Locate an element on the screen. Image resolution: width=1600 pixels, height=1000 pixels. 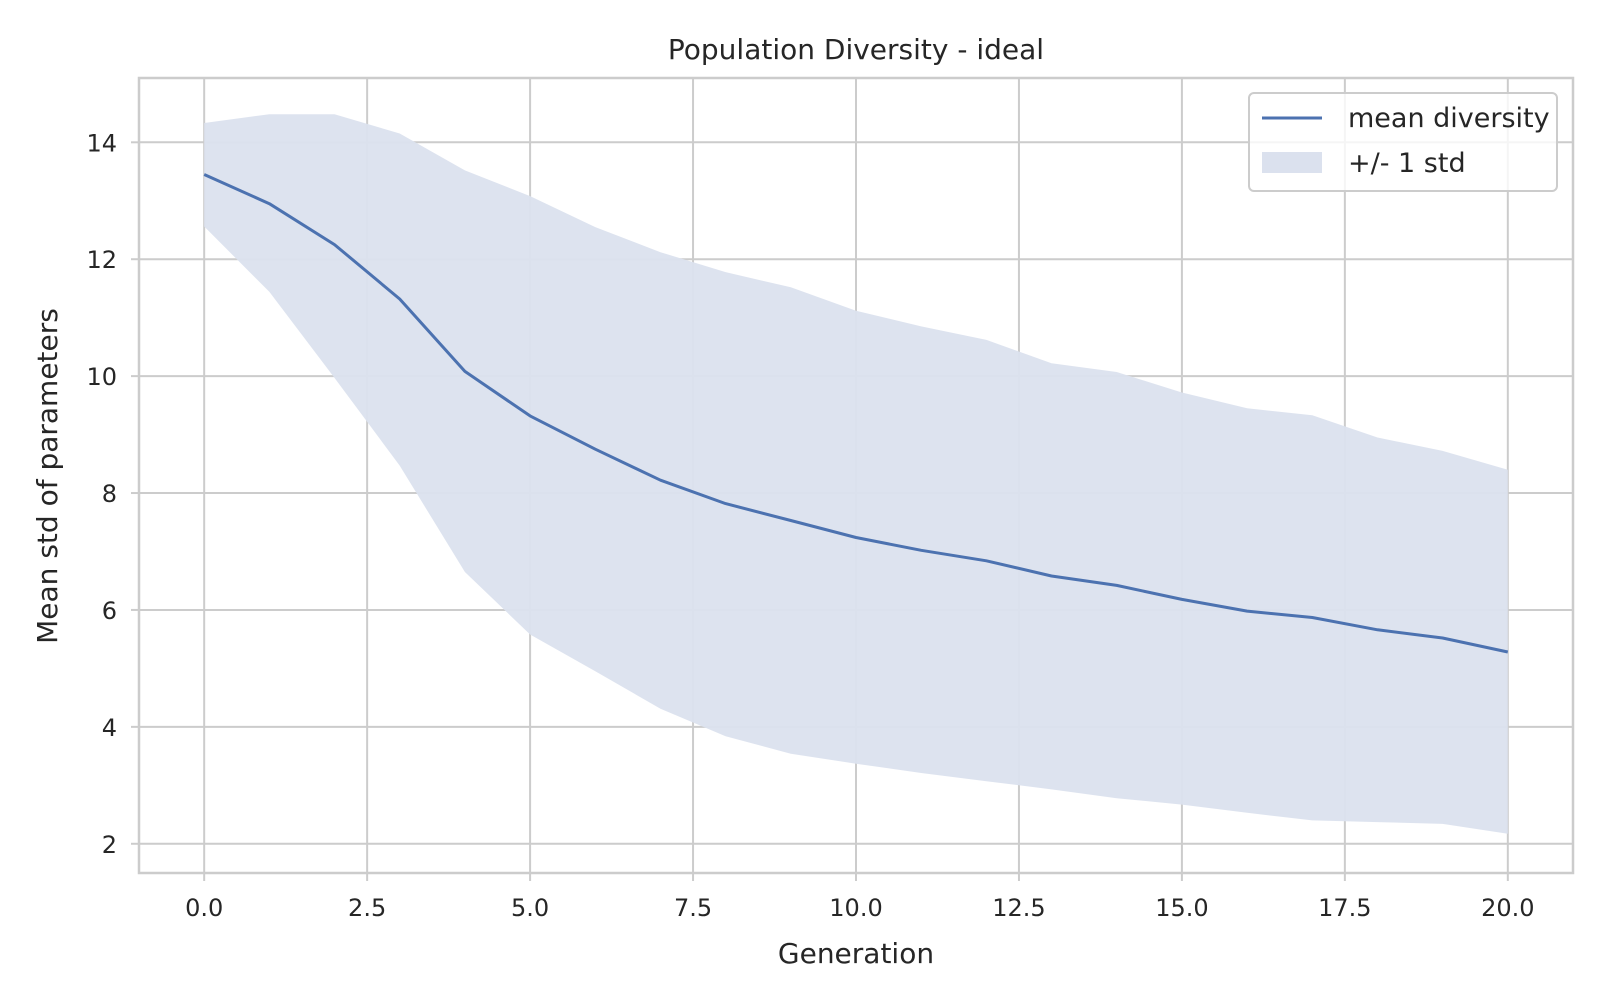
x-tick-label: 10.0 is located at coordinates (855, 908).